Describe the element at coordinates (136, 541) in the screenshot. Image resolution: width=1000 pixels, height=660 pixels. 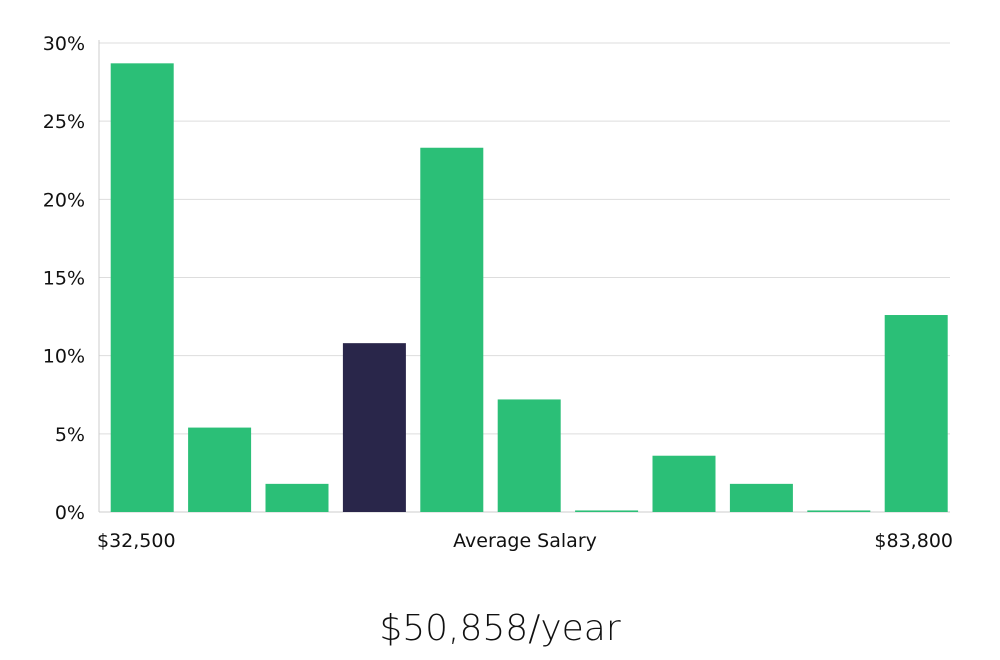
I see `x-label-min: $32,500` at that location.